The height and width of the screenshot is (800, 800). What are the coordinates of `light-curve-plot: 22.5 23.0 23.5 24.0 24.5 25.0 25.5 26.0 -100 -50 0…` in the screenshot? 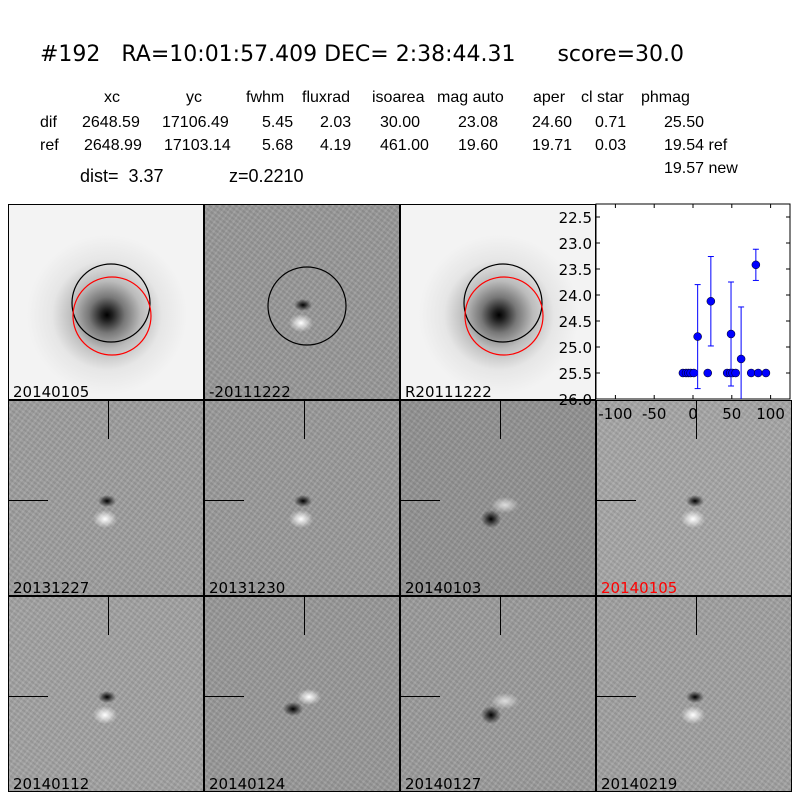 It's located at (675, 313).